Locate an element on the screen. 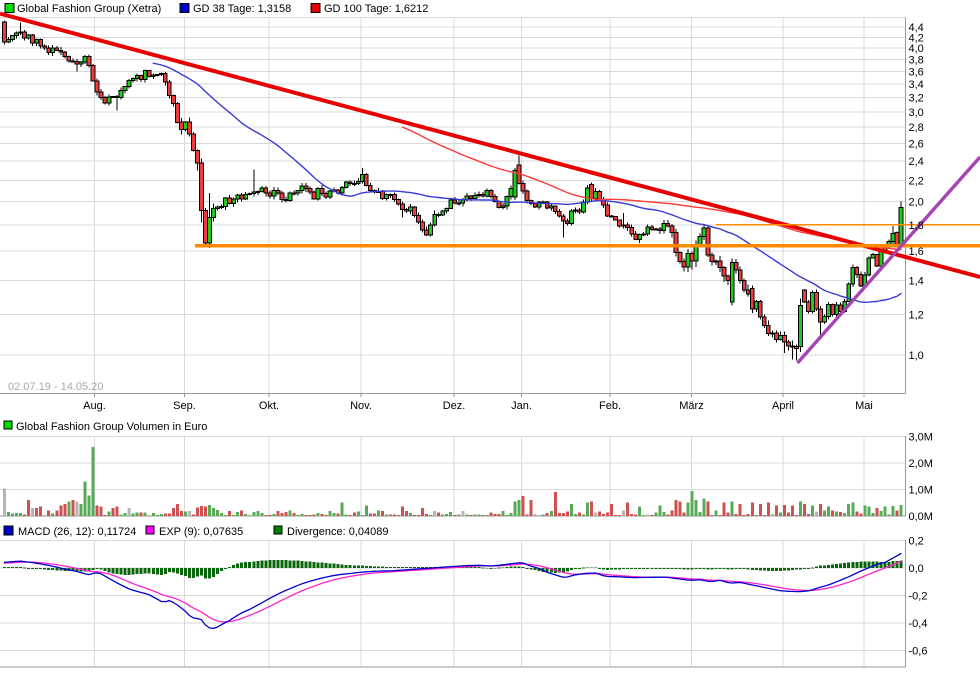 Image resolution: width=980 pixels, height=675 pixels. svg-text: 1,8 is located at coordinates (916, 226).